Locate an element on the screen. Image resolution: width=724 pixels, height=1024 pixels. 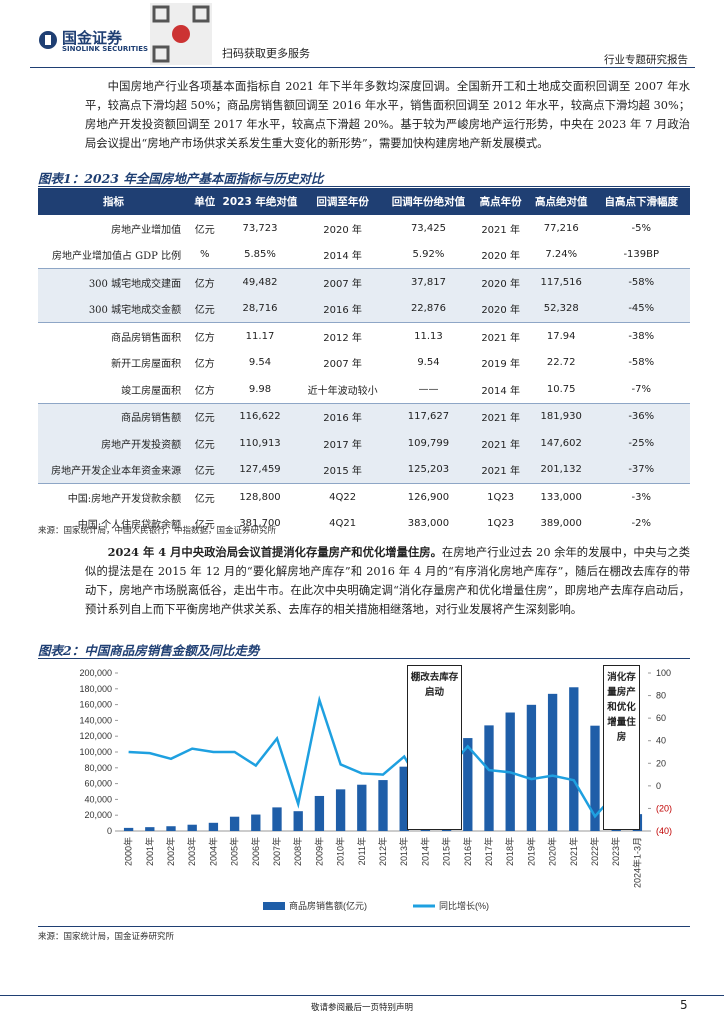
logo-icon is located at coordinates (48, 40).